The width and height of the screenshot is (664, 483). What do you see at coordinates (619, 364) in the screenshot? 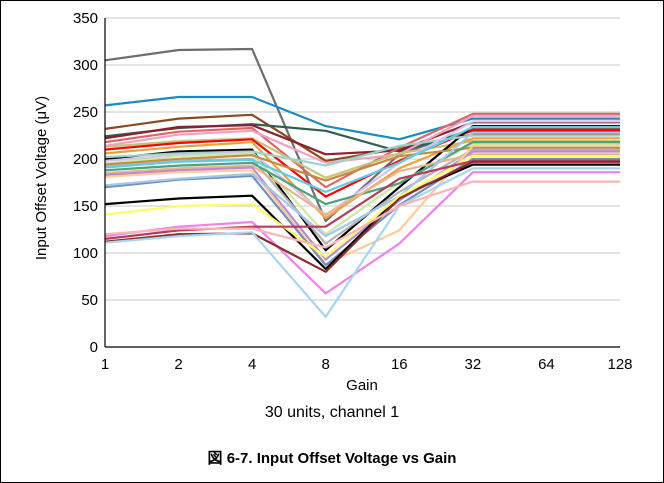
I see `x-tick-label: 128` at bounding box center [619, 364].